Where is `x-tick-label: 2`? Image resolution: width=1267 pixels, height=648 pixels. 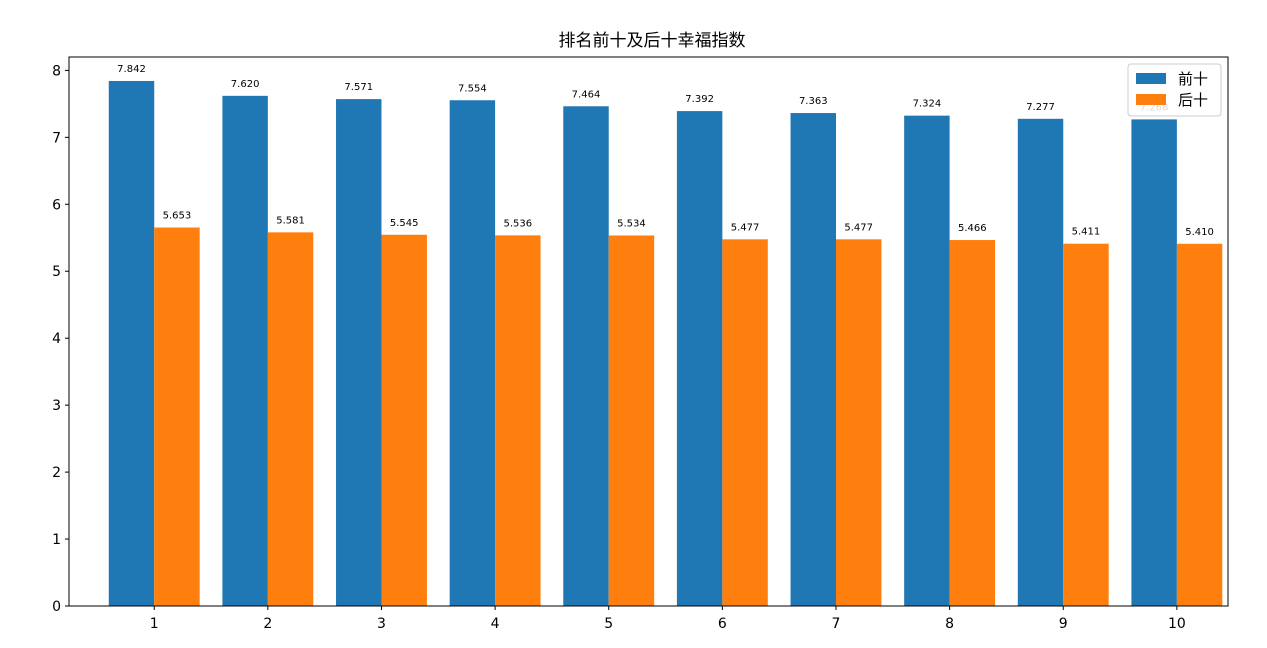 x-tick-label: 2 is located at coordinates (267, 624).